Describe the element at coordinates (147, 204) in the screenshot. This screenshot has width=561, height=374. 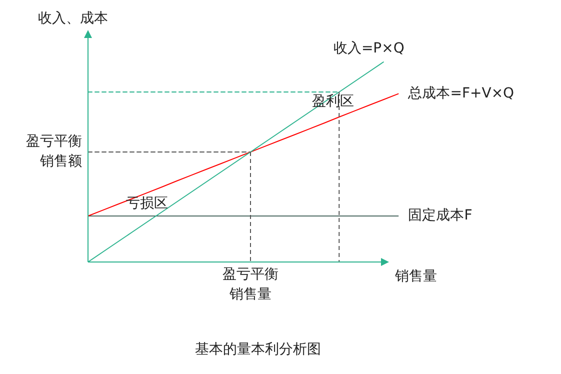
I see `annotation: 亏损区` at that location.